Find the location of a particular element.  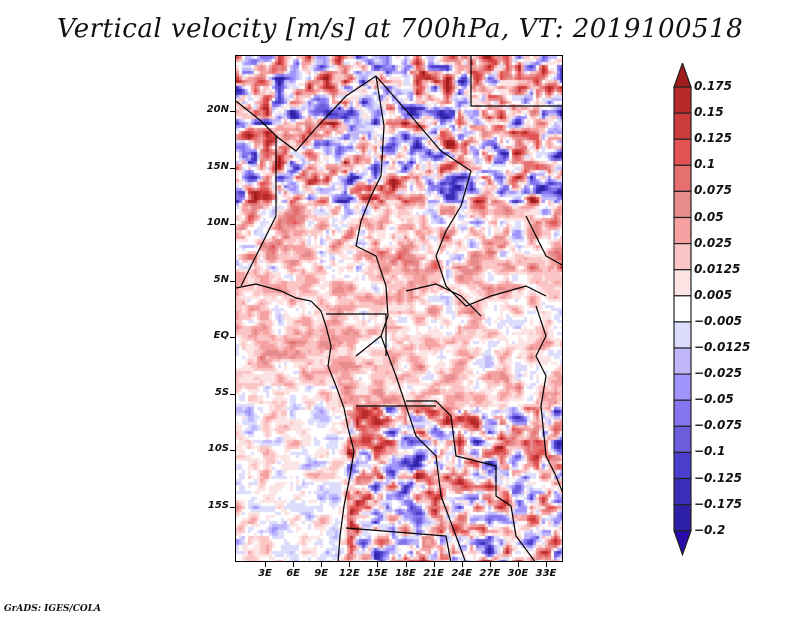

lon-tick-label: 27E is located at coordinates (490, 573).